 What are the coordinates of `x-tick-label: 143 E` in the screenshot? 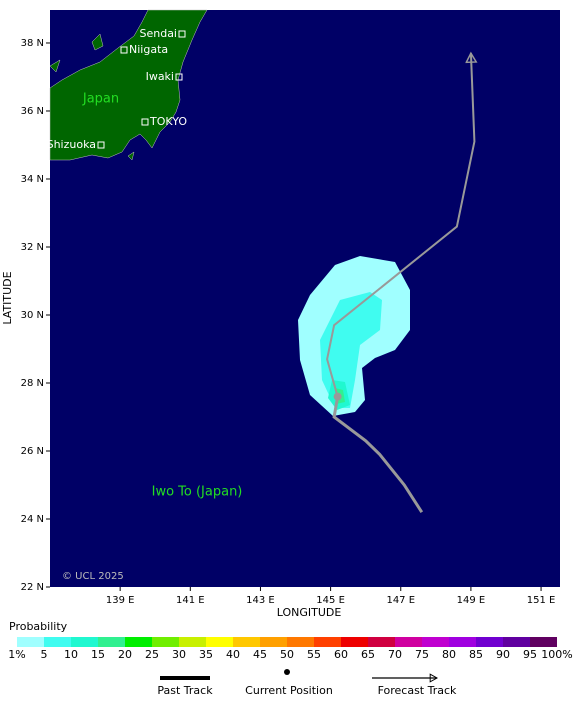 It's located at (260, 600).